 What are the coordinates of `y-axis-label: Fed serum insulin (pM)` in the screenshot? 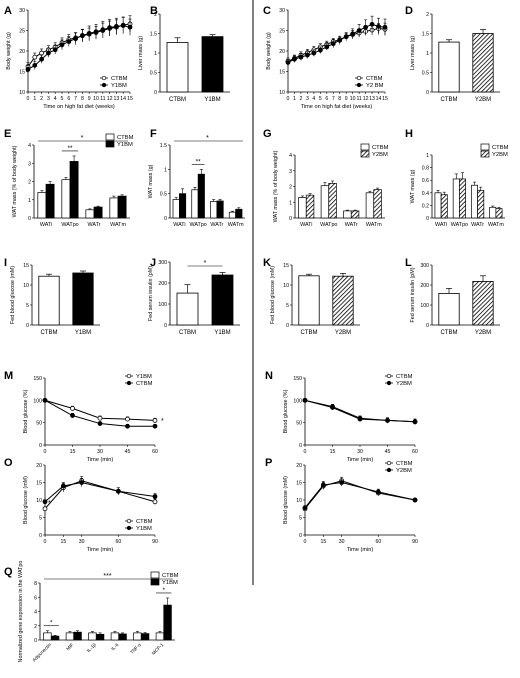 It's located at (151, 293).